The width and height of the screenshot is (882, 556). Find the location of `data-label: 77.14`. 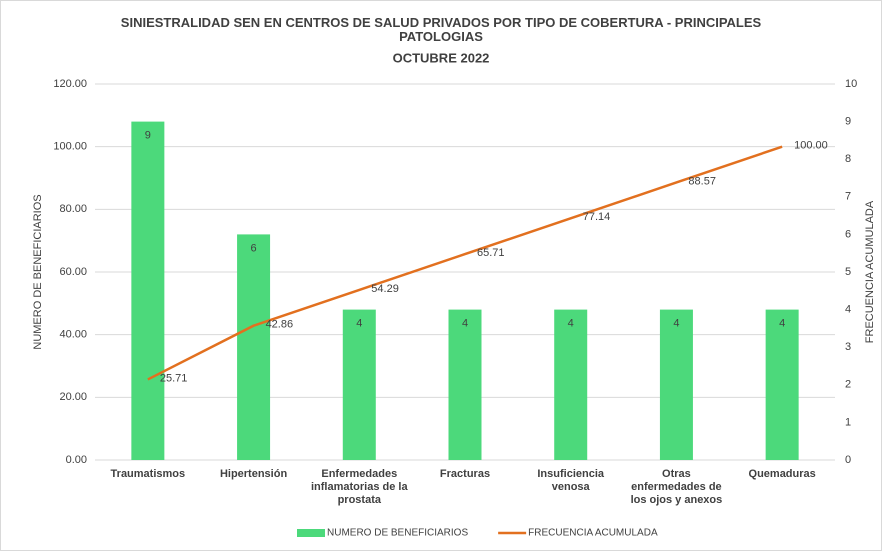

data-label: 77.14 is located at coordinates (597, 217).